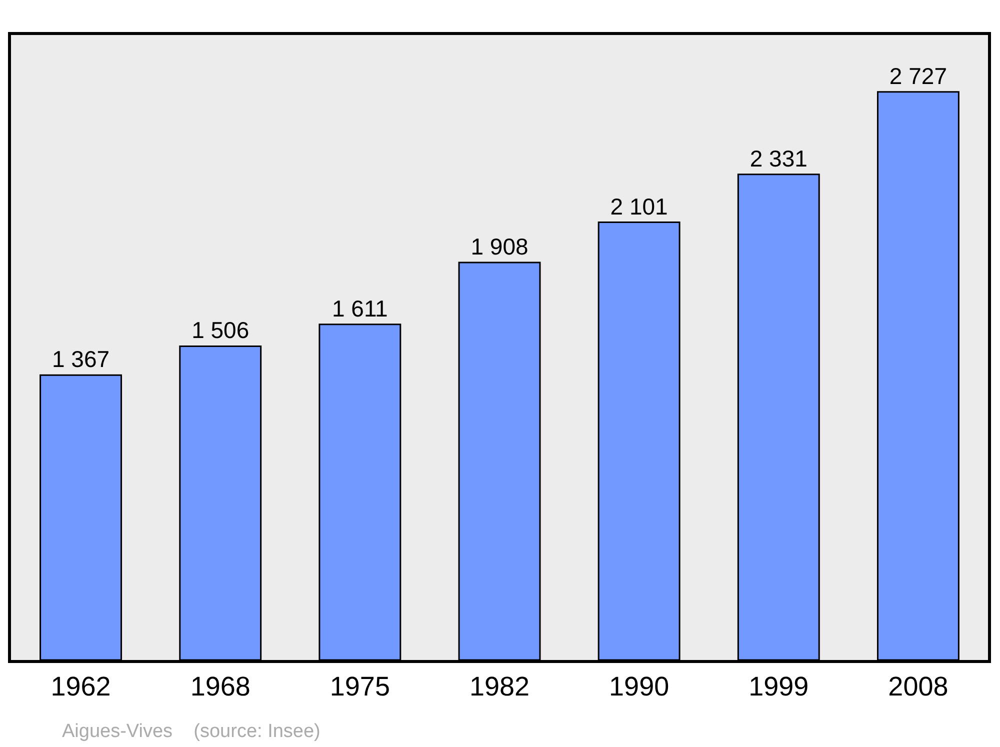 Image resolution: width=1000 pixels, height=747 pixels. What do you see at coordinates (499, 686) in the screenshot?
I see `x-tick-label: 1982` at bounding box center [499, 686].